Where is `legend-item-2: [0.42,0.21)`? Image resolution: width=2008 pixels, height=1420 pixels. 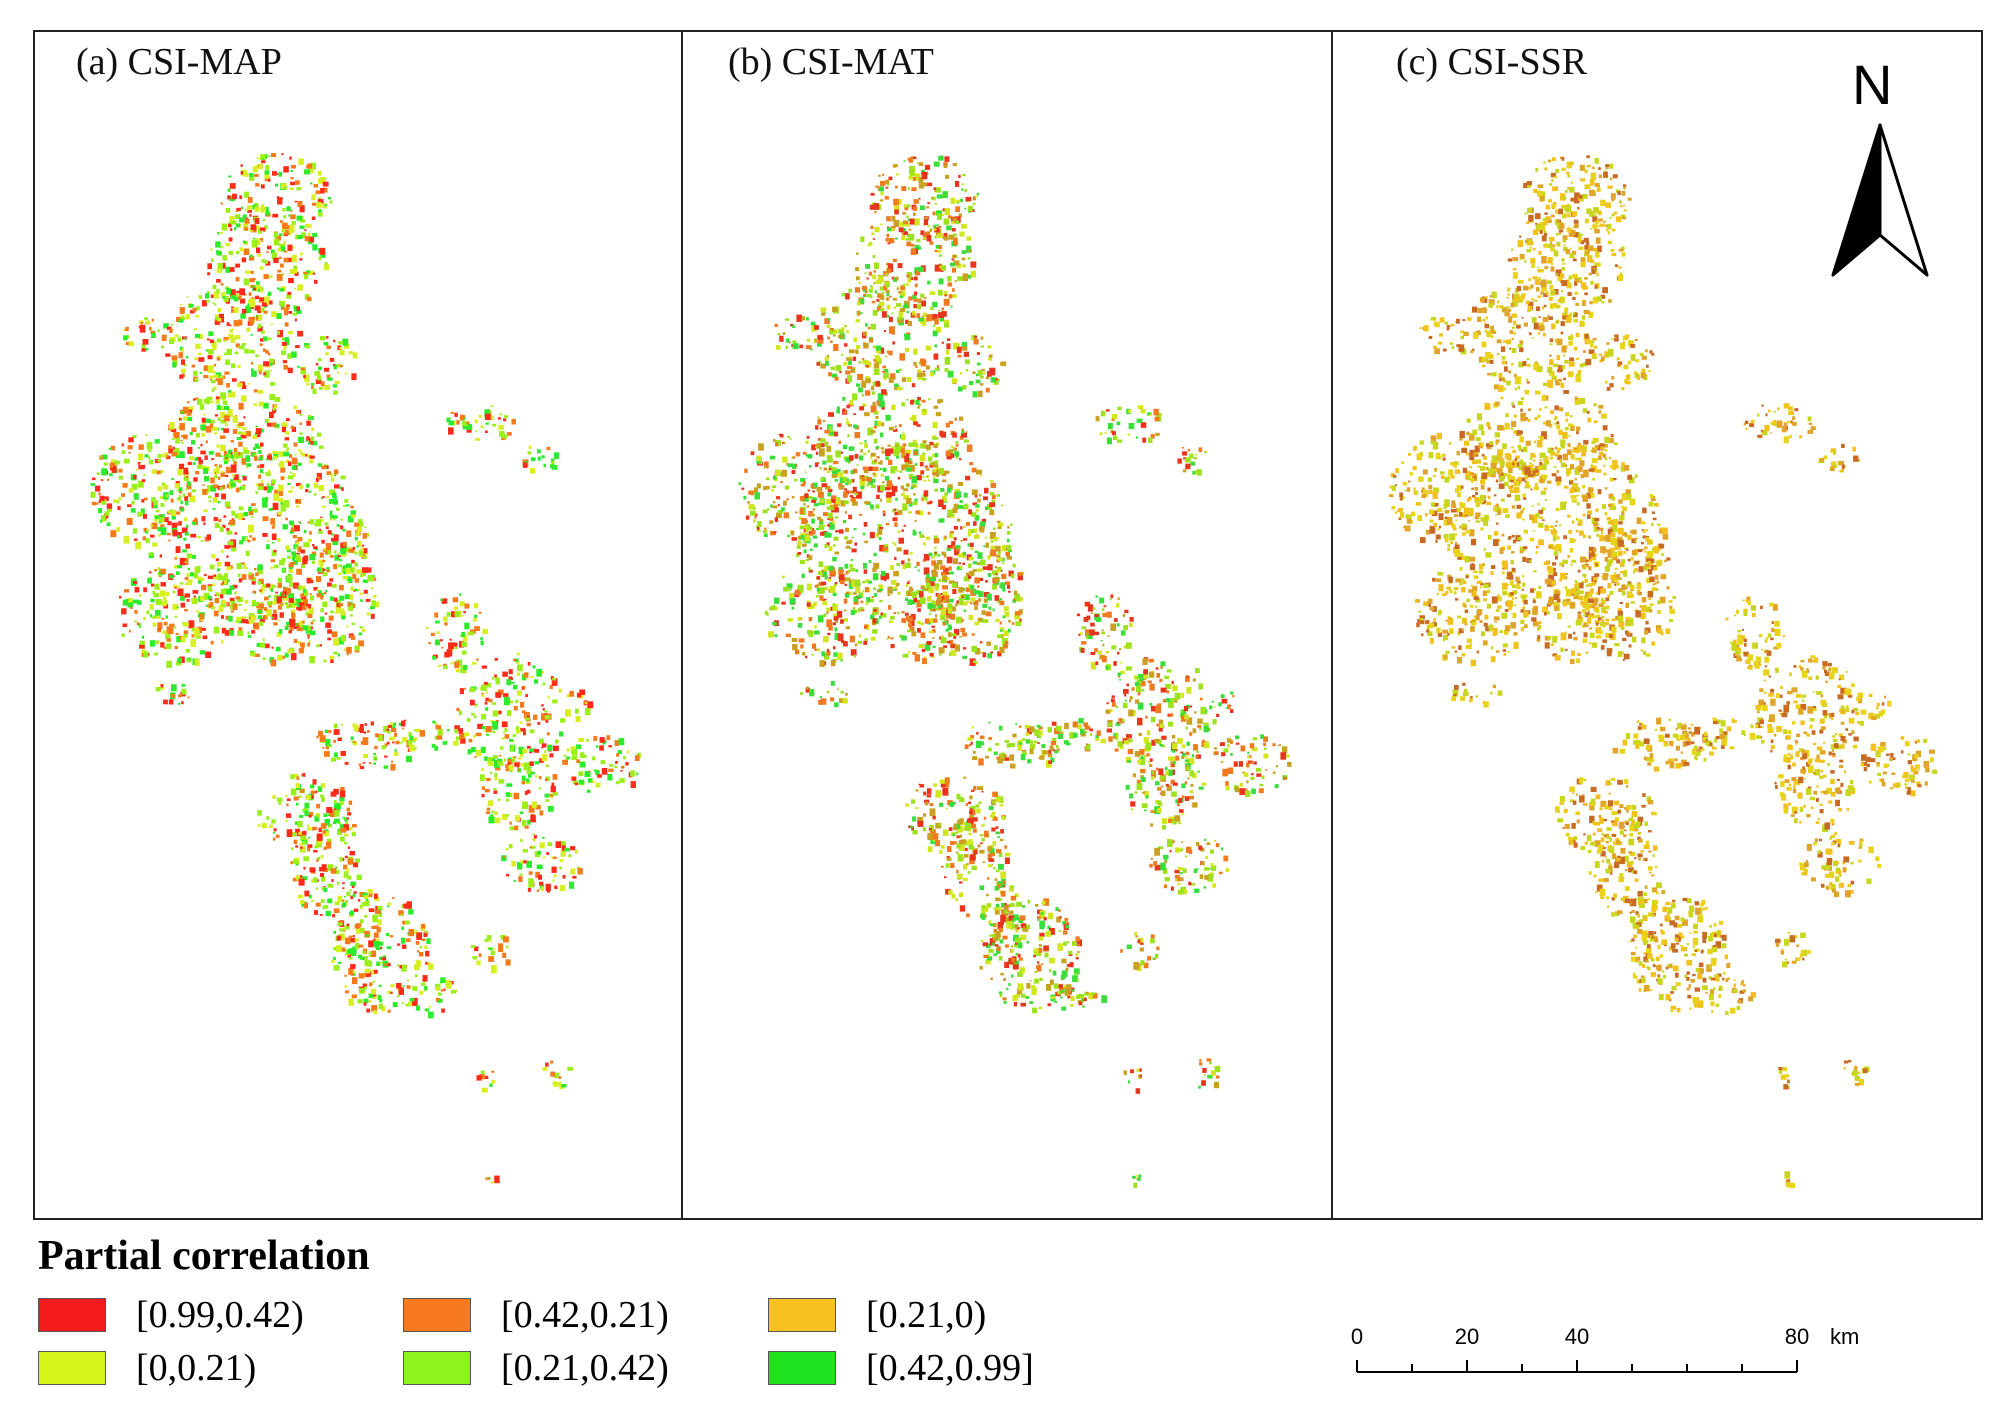 legend-item-2: [0.42,0.21) is located at coordinates (536, 1315).